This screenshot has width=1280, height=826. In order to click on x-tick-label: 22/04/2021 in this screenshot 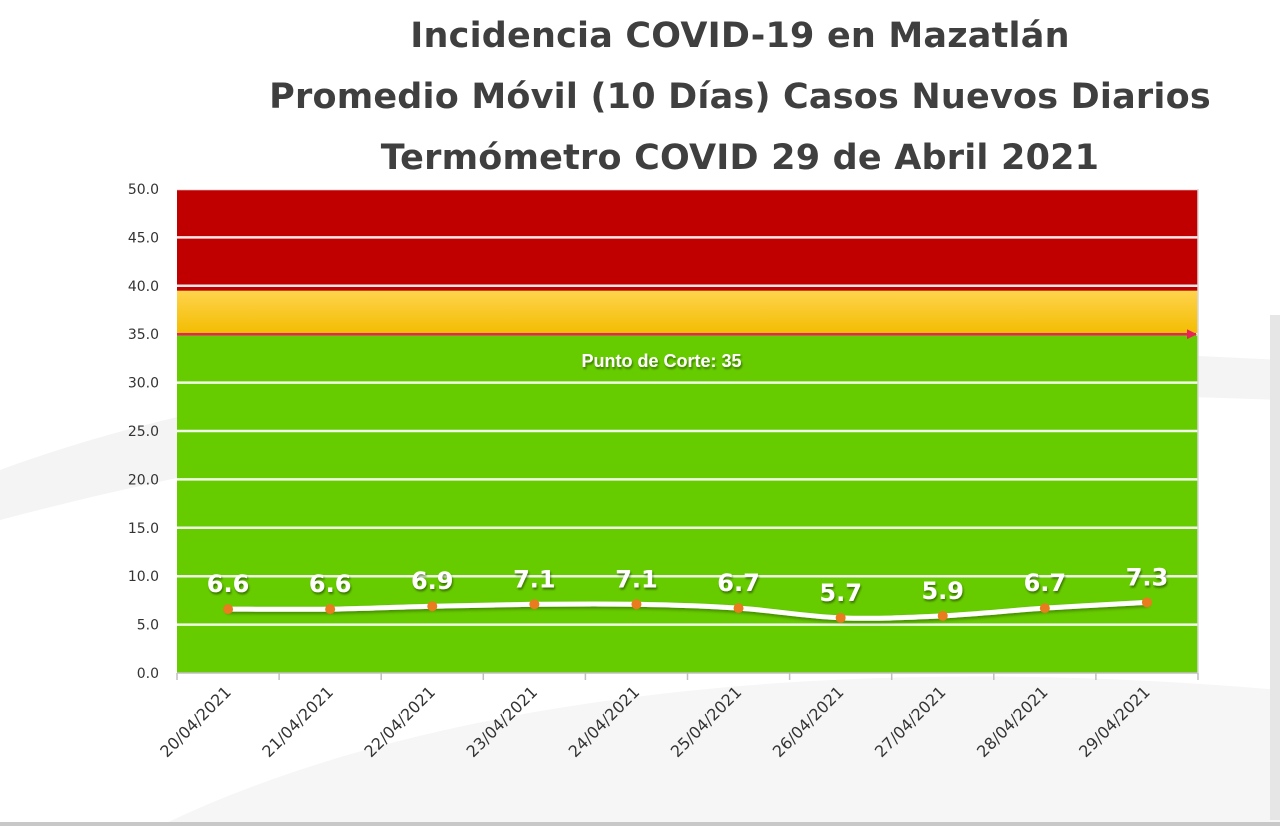, I will do `click(399, 721)`.